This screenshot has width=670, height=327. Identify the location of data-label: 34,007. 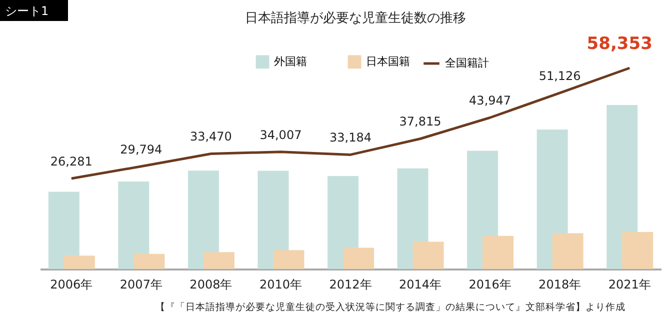
(281, 135).